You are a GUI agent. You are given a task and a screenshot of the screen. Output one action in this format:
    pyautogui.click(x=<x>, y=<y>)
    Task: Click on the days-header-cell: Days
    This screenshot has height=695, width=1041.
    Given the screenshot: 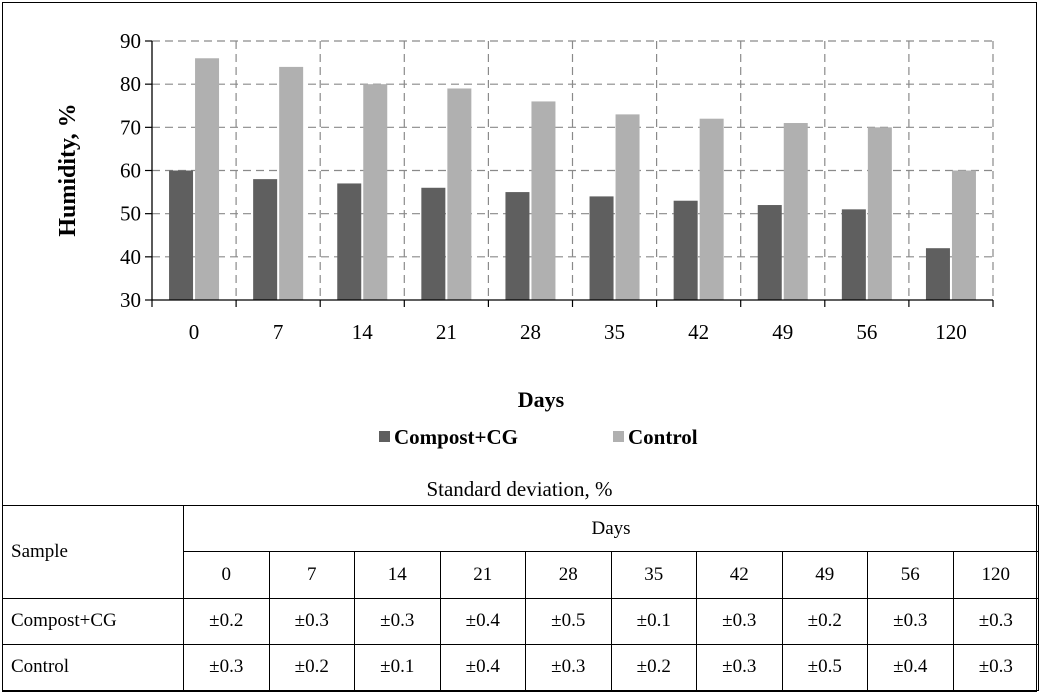 What is the action you would take?
    pyautogui.click(x=611, y=528)
    